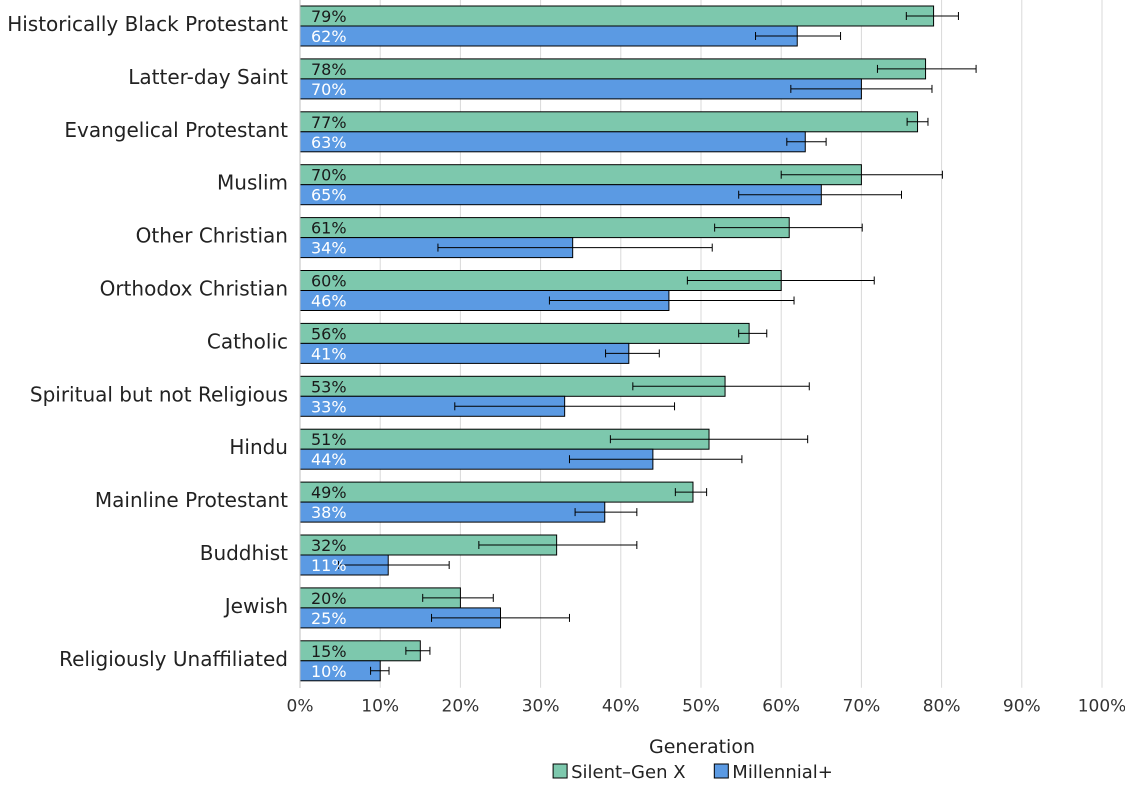  I want to click on data-label: 56%, so click(329, 333).